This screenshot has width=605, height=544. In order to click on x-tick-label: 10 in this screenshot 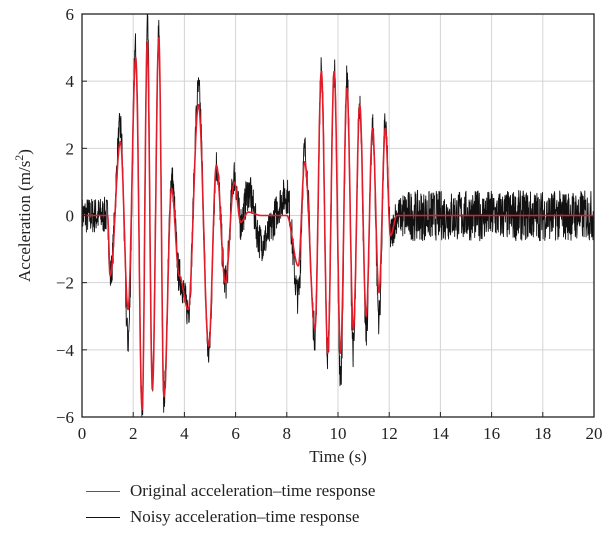, I will do `click(338, 433)`.